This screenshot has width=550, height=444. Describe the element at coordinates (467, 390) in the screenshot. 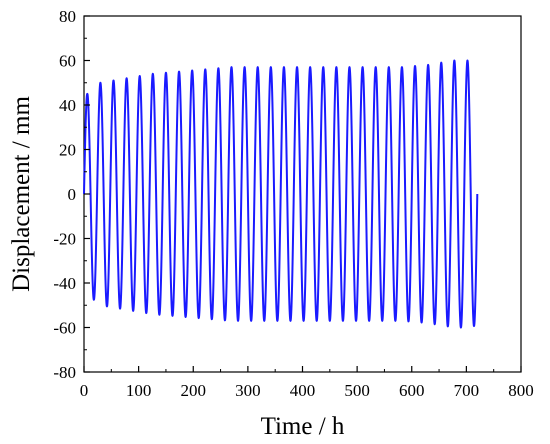

I see `x-tick-label: 700` at that location.